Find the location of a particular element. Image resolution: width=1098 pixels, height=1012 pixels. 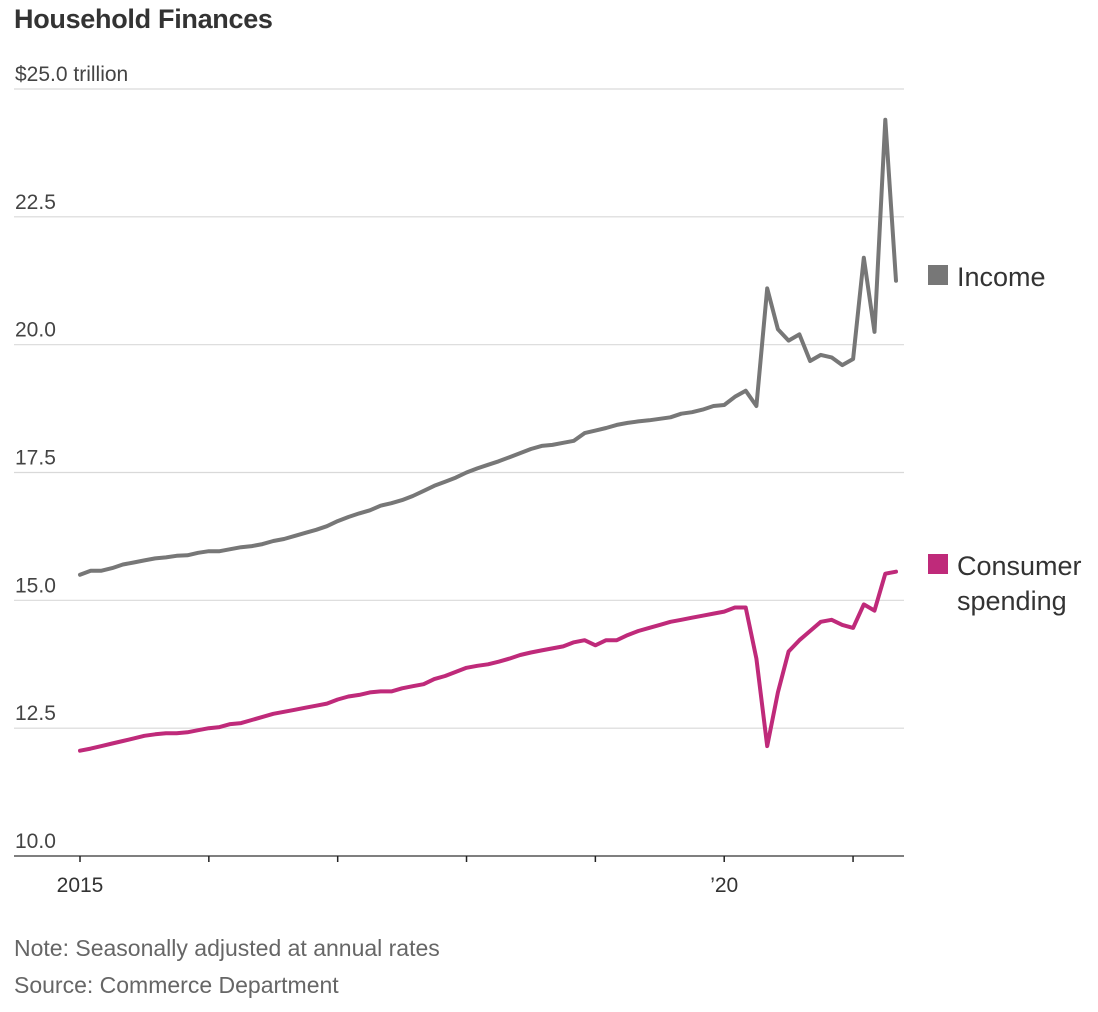

legend: Income Consumer spending is located at coordinates (1005, 439).